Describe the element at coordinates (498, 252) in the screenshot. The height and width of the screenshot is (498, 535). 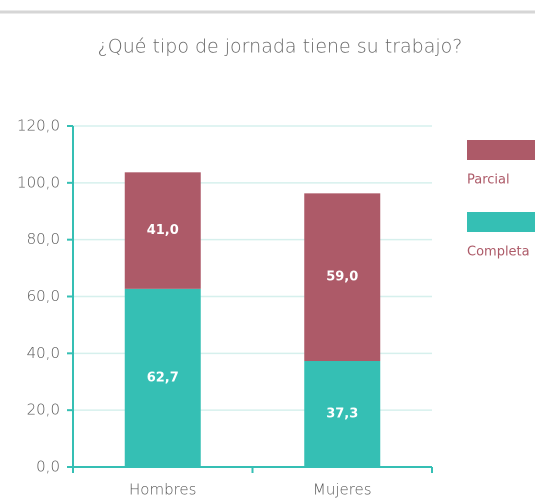
I see `legend-label: Completa` at that location.